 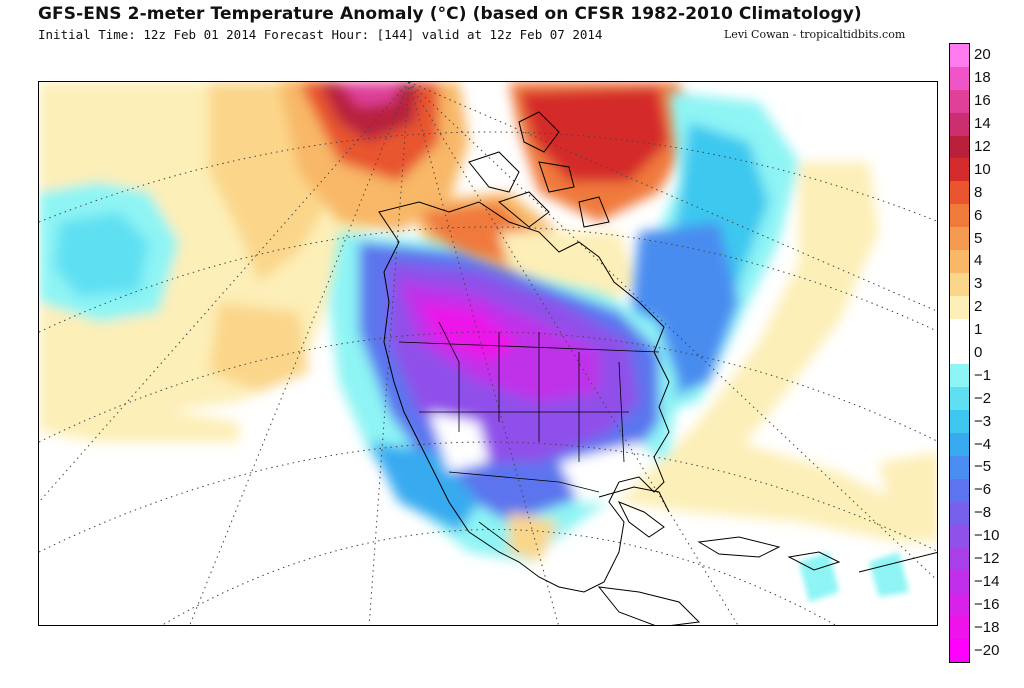 What do you see at coordinates (983, 398) in the screenshot?
I see `colorbar-label: −2` at bounding box center [983, 398].